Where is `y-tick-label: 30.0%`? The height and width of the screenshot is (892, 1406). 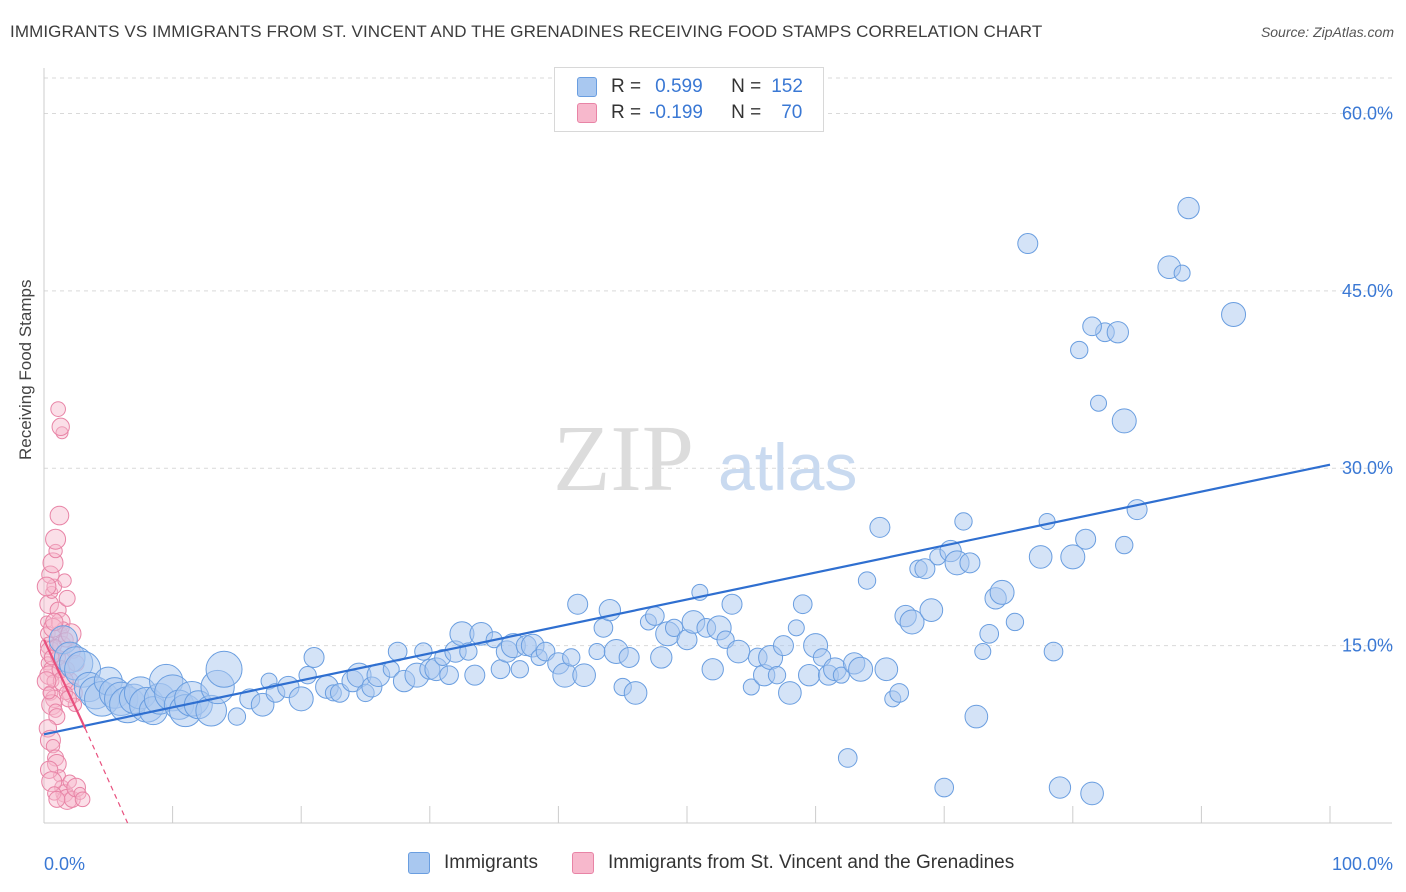 y-tick-label: 30.0% is located at coordinates (1367, 468).